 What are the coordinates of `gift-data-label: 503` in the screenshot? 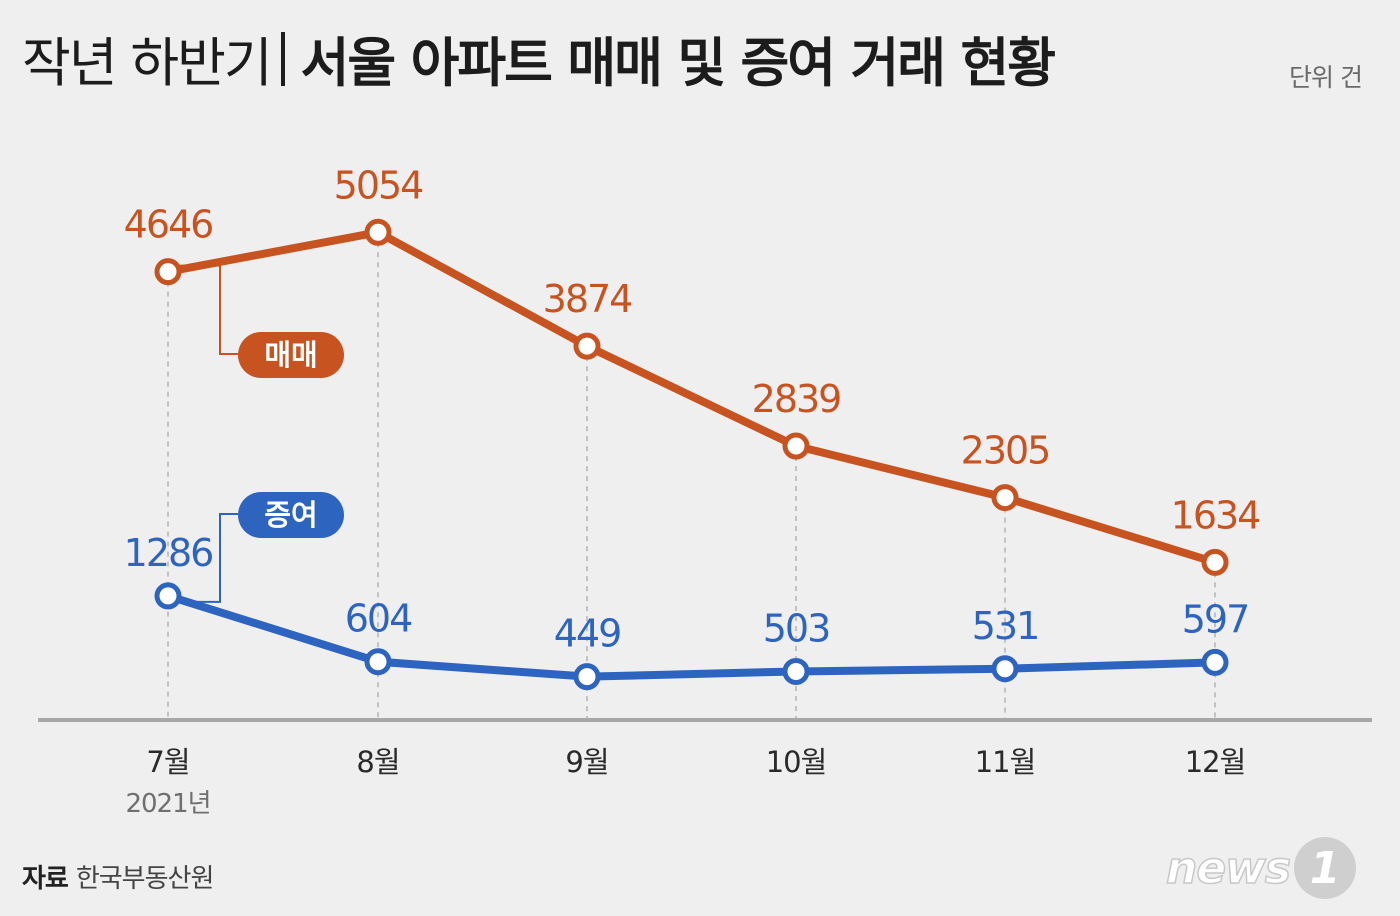 It's located at (796, 628).